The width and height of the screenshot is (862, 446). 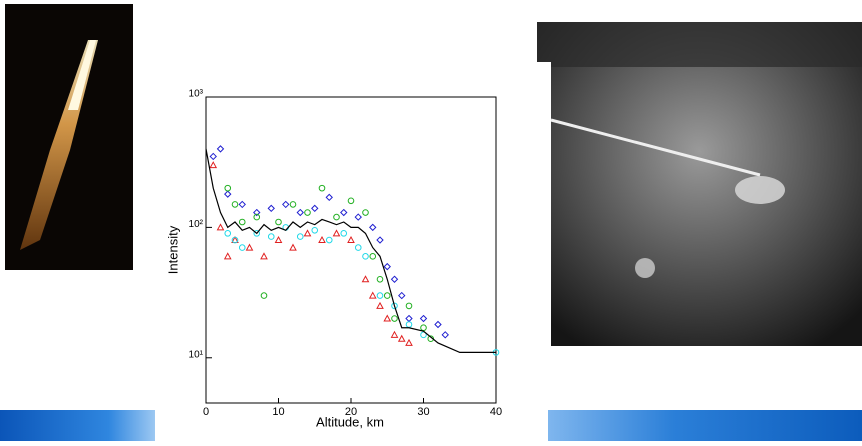 What do you see at coordinates (196, 224) in the screenshot?
I see `y-tick-label: 10²` at bounding box center [196, 224].